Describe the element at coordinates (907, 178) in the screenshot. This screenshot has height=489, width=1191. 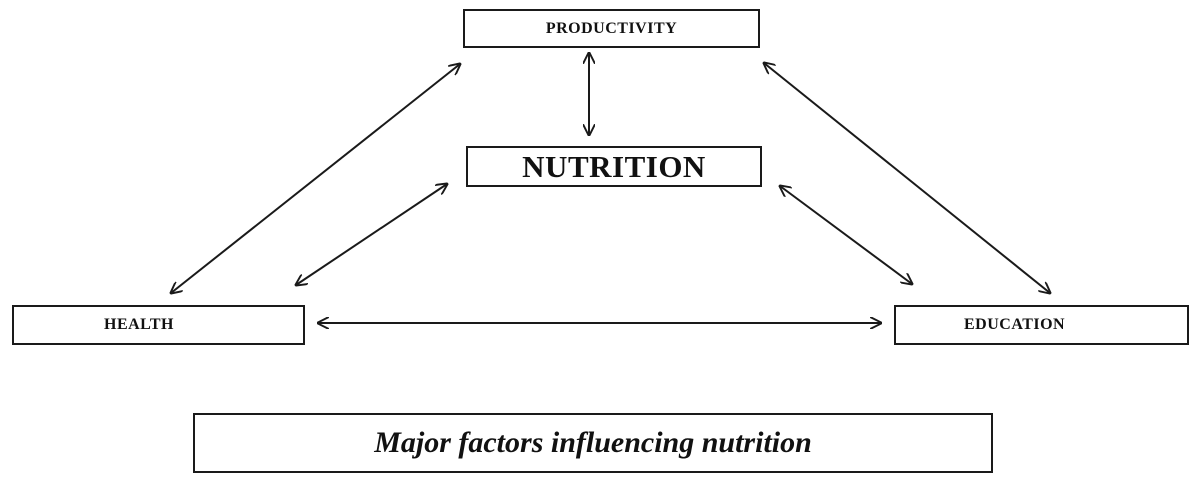
I see `arrow-productivity-education` at that location.